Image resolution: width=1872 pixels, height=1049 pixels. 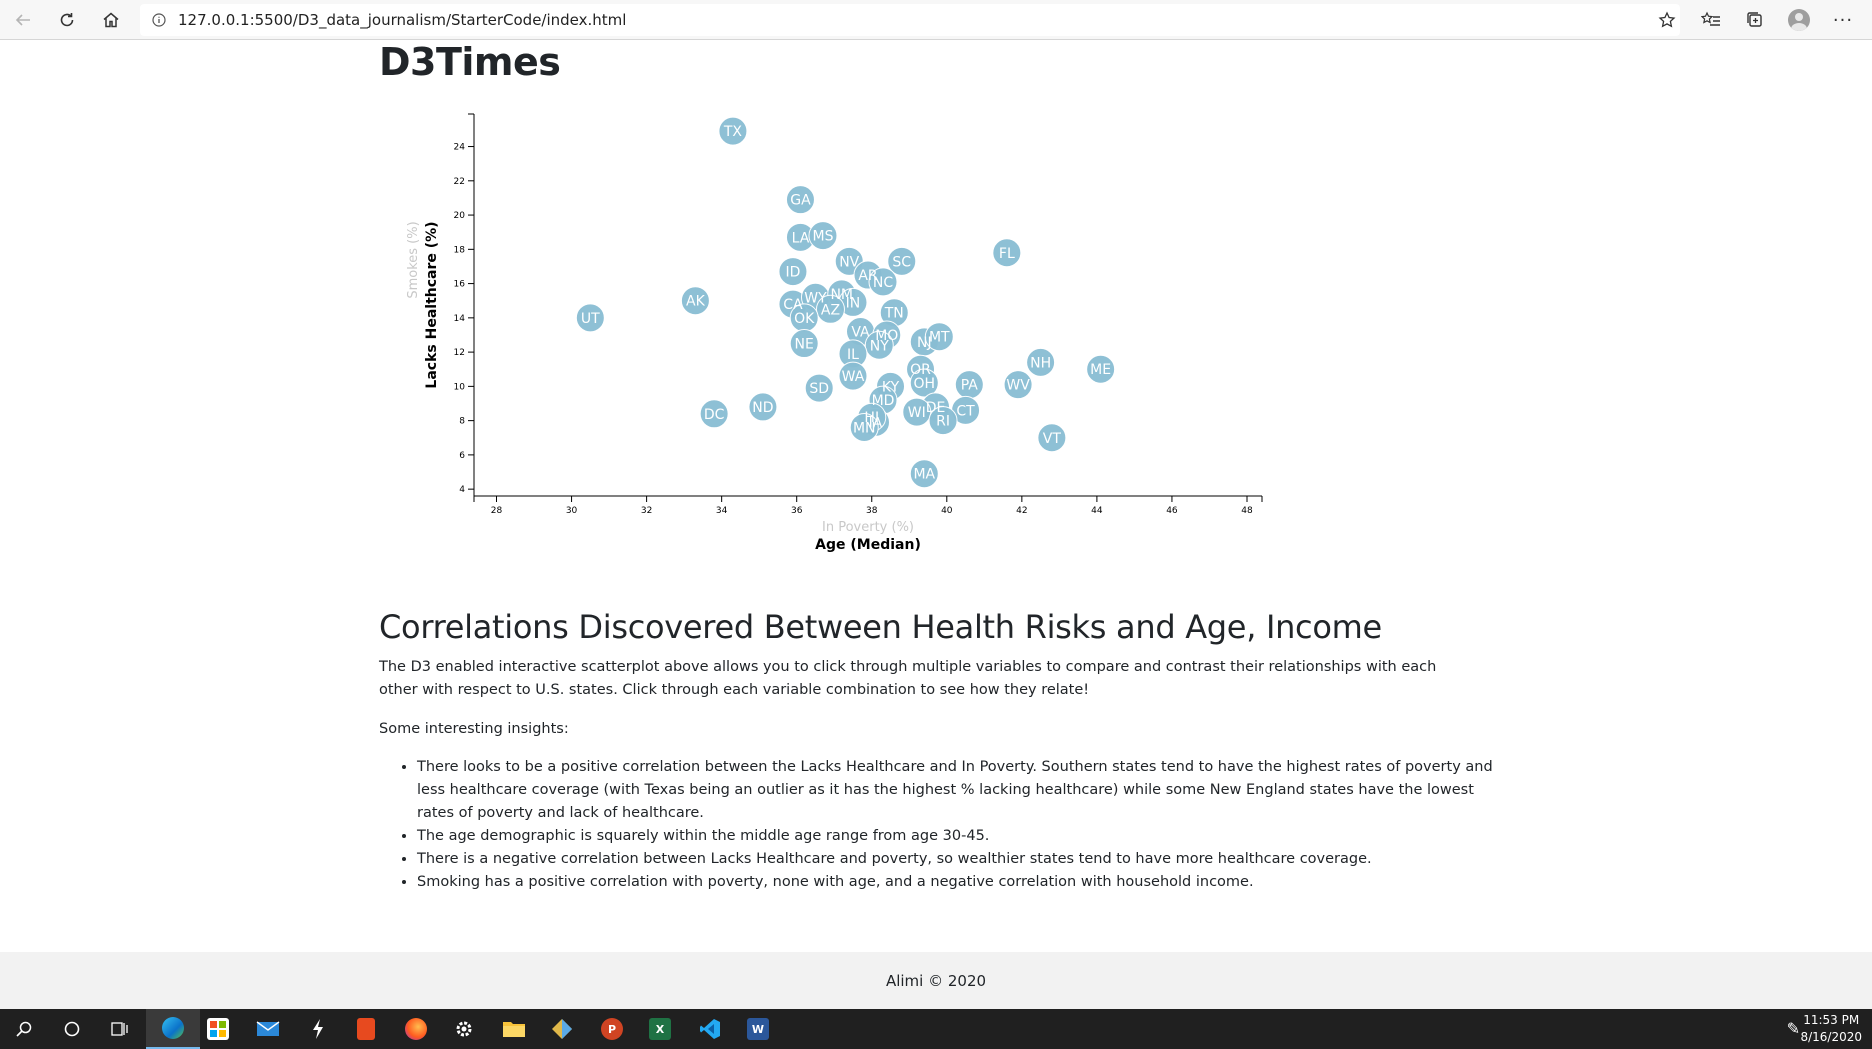 I want to click on data-point-label: NC, so click(x=883, y=283).